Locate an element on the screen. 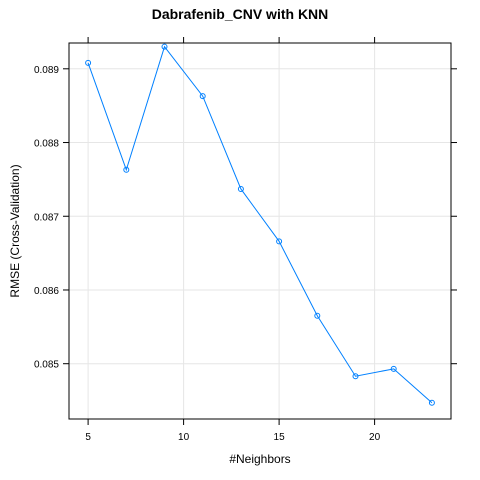  x-tick-label: 20 is located at coordinates (375, 437).